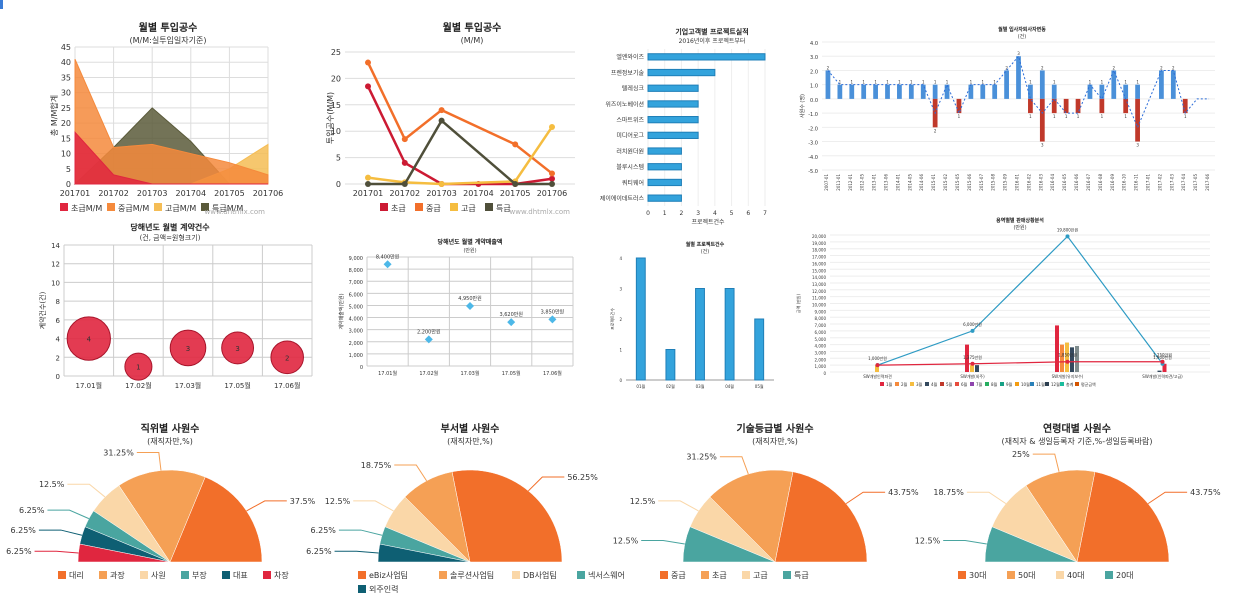 The height and width of the screenshot is (608, 1255). What do you see at coordinates (606, 575) in the screenshot?
I see `legend-label: 넥서스웨어` at bounding box center [606, 575].